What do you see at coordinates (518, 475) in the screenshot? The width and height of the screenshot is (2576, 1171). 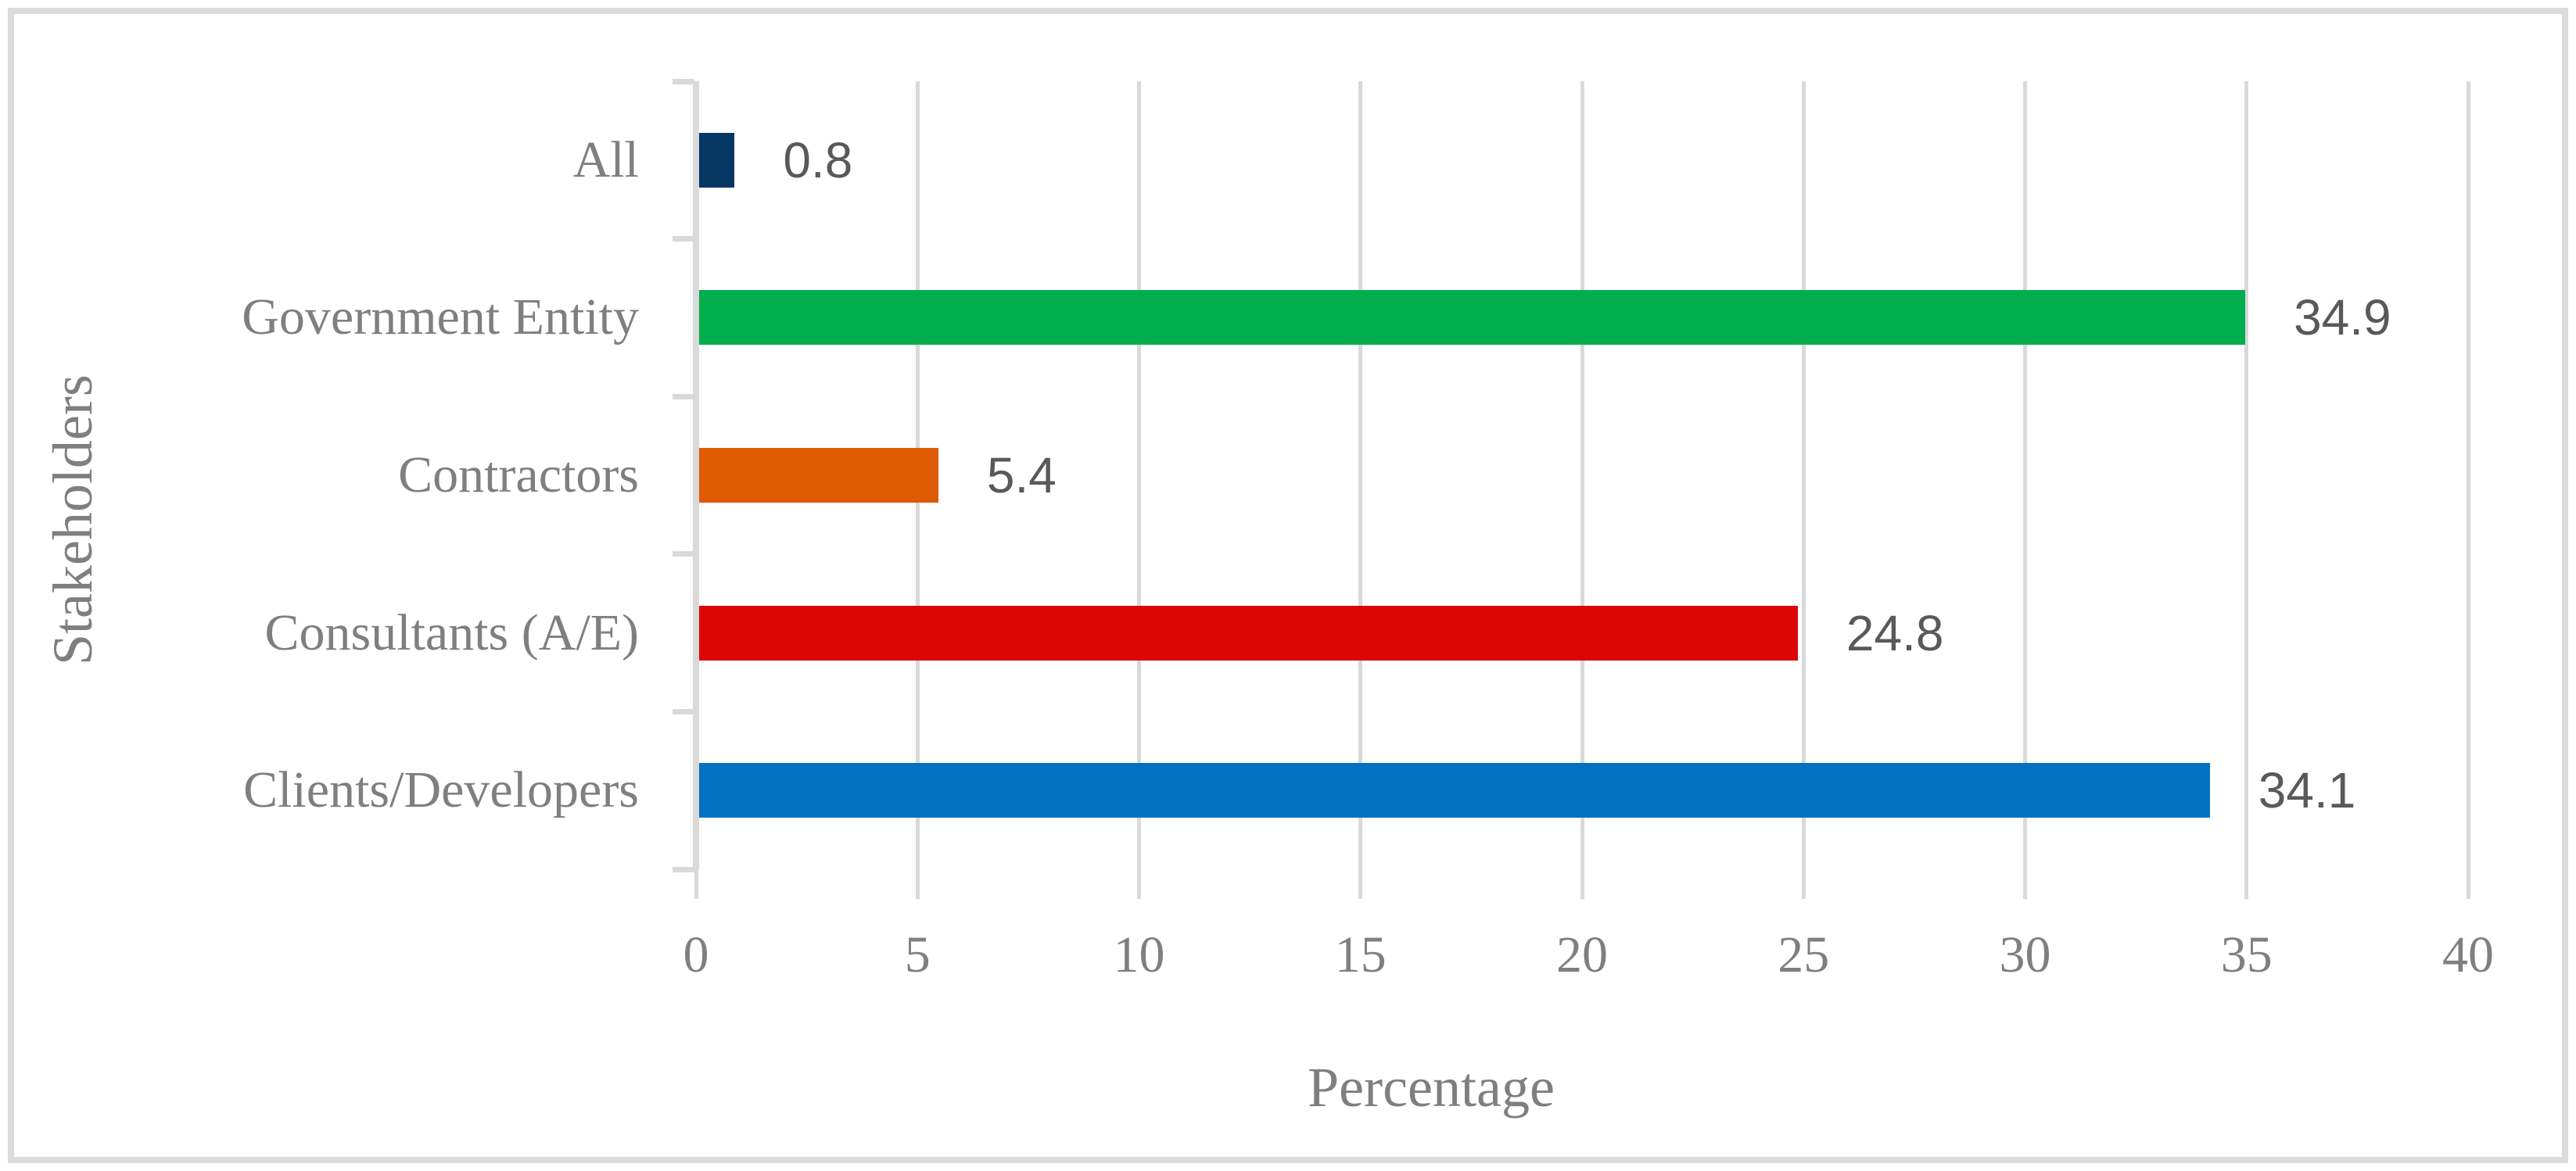 I see `category-label: Contractors` at bounding box center [518, 475].